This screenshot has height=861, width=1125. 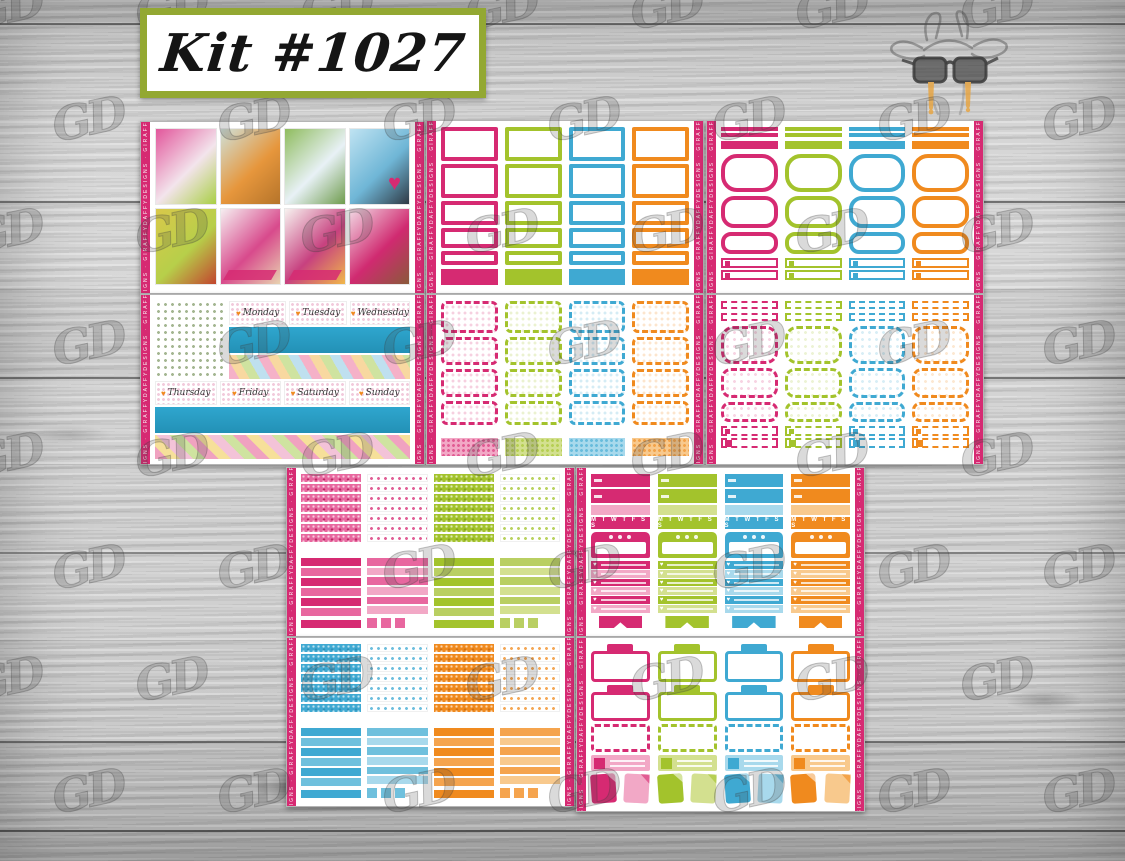 I want to click on sticky-note-row, so click(x=687, y=788).